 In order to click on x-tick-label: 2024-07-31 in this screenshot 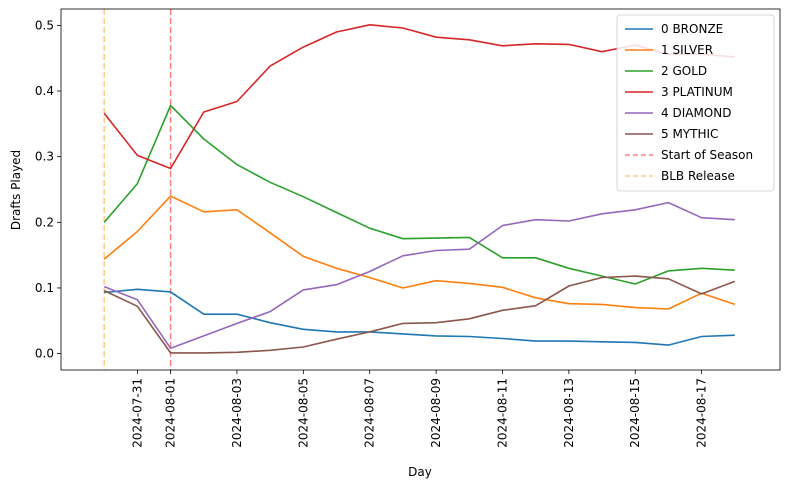, I will do `click(137, 413)`.